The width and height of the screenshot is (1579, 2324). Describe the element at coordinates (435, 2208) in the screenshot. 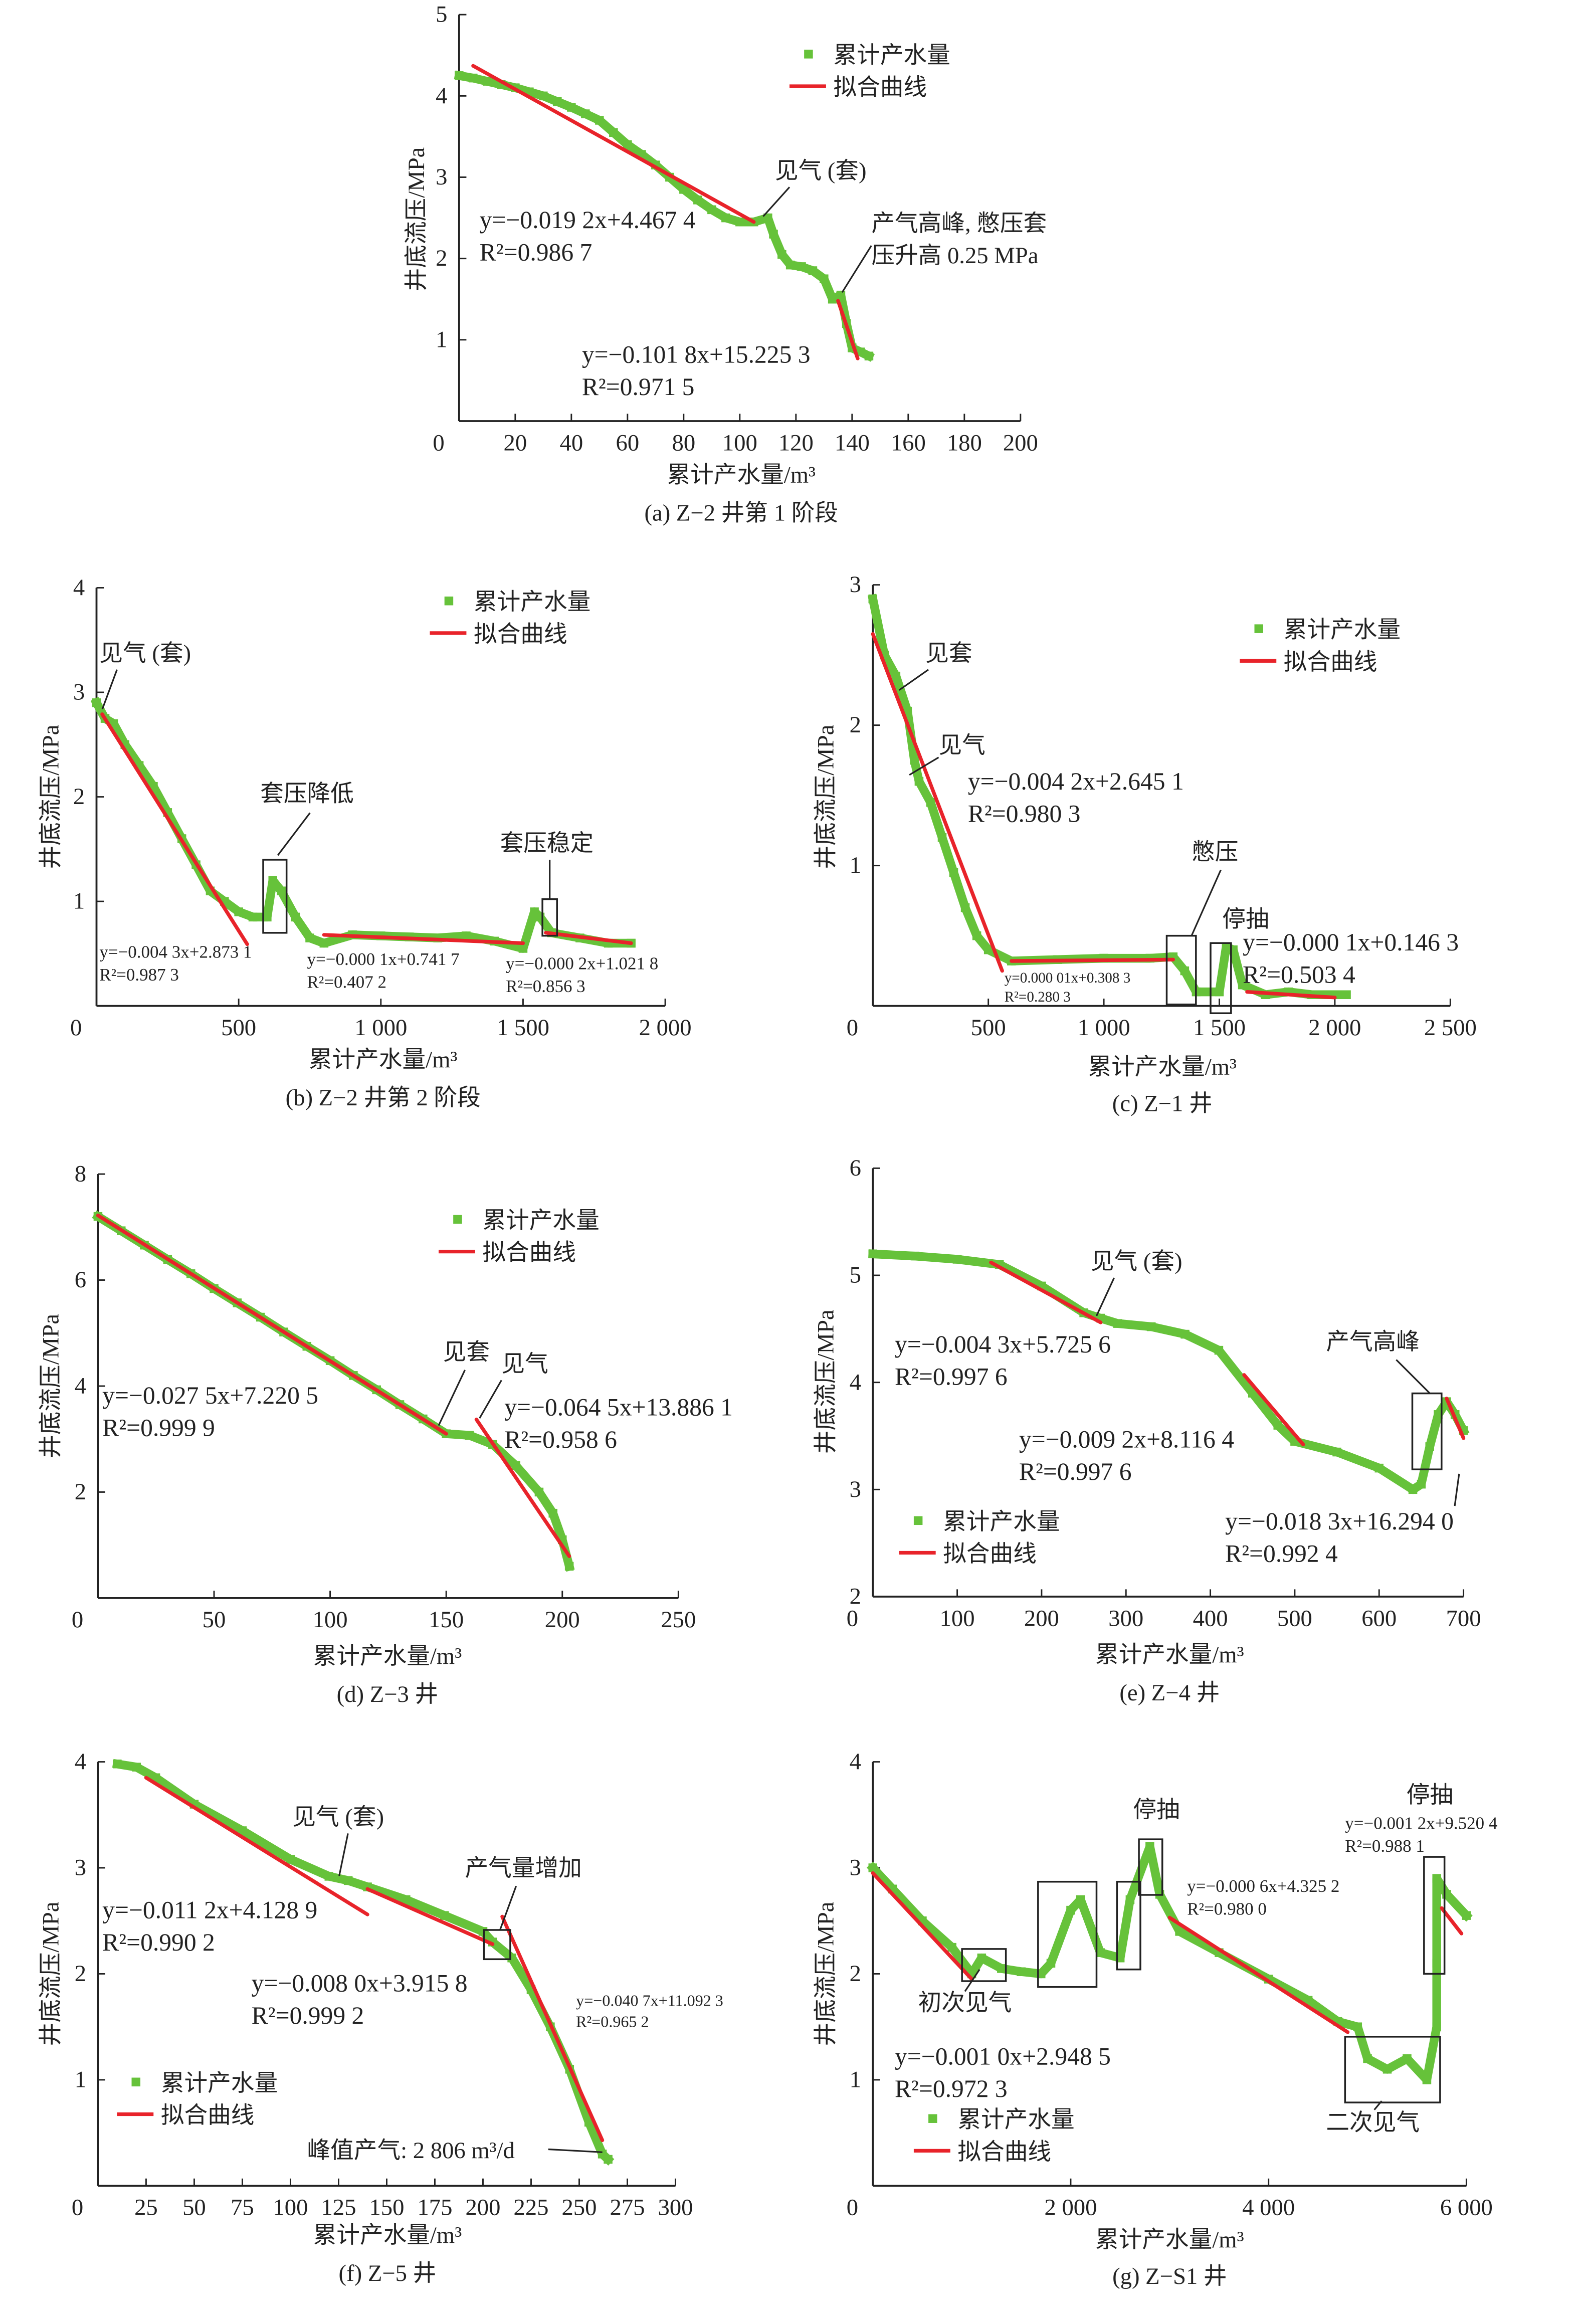

I see `x-tick-label: 175` at that location.